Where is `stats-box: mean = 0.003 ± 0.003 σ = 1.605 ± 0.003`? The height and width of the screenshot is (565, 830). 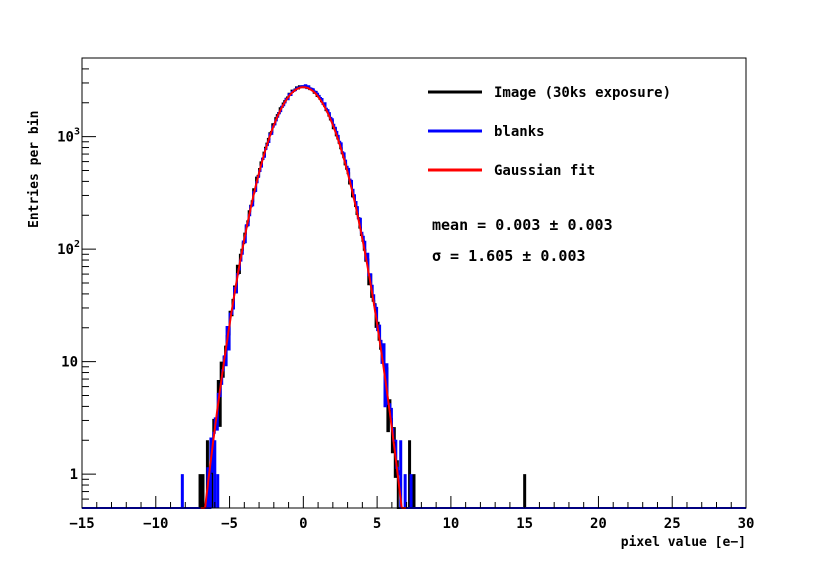
stats-box: mean = 0.003 ± 0.003 σ = 1.605 ± 0.003 is located at coordinates (522, 240).